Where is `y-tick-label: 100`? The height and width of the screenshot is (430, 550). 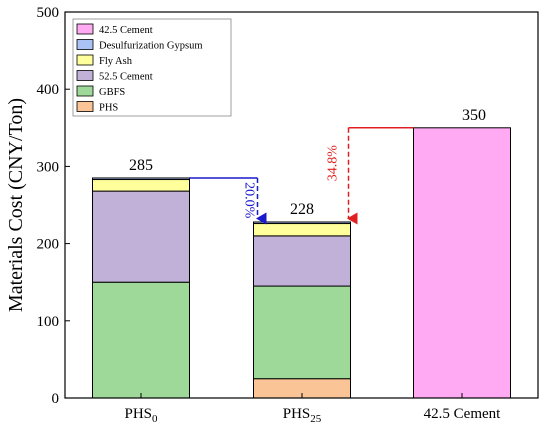
y-tick-label: 100 is located at coordinates (48, 322).